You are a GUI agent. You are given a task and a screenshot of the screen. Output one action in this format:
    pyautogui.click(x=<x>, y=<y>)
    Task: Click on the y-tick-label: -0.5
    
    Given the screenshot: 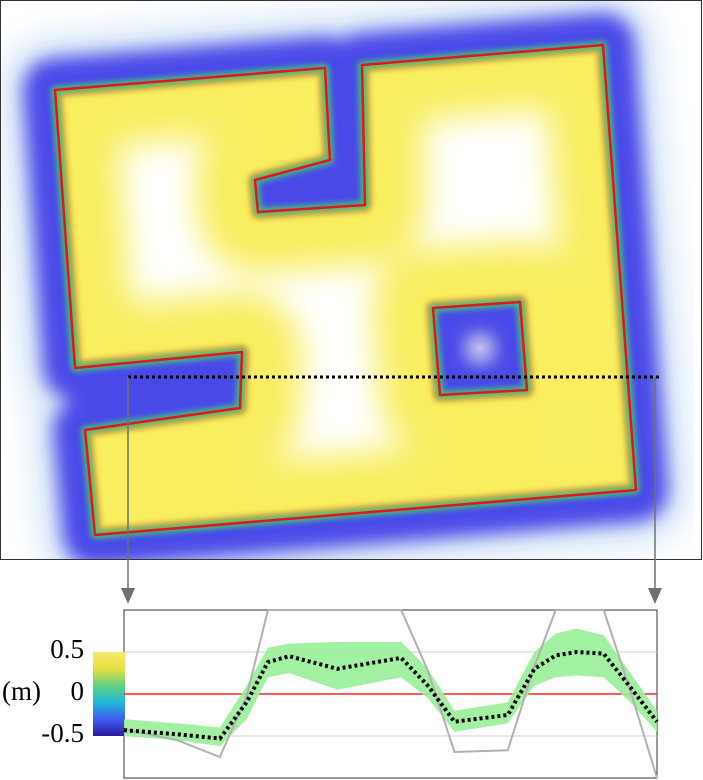 What is the action you would take?
    pyautogui.click(x=62, y=733)
    